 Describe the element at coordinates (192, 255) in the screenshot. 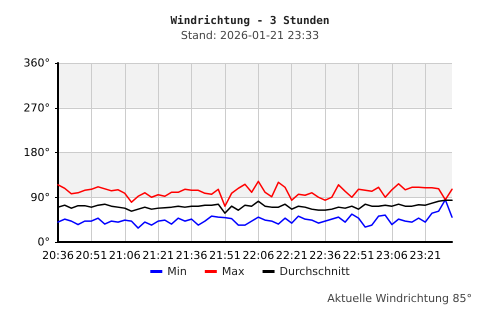

I see `x-tick-label: 21:36` at that location.